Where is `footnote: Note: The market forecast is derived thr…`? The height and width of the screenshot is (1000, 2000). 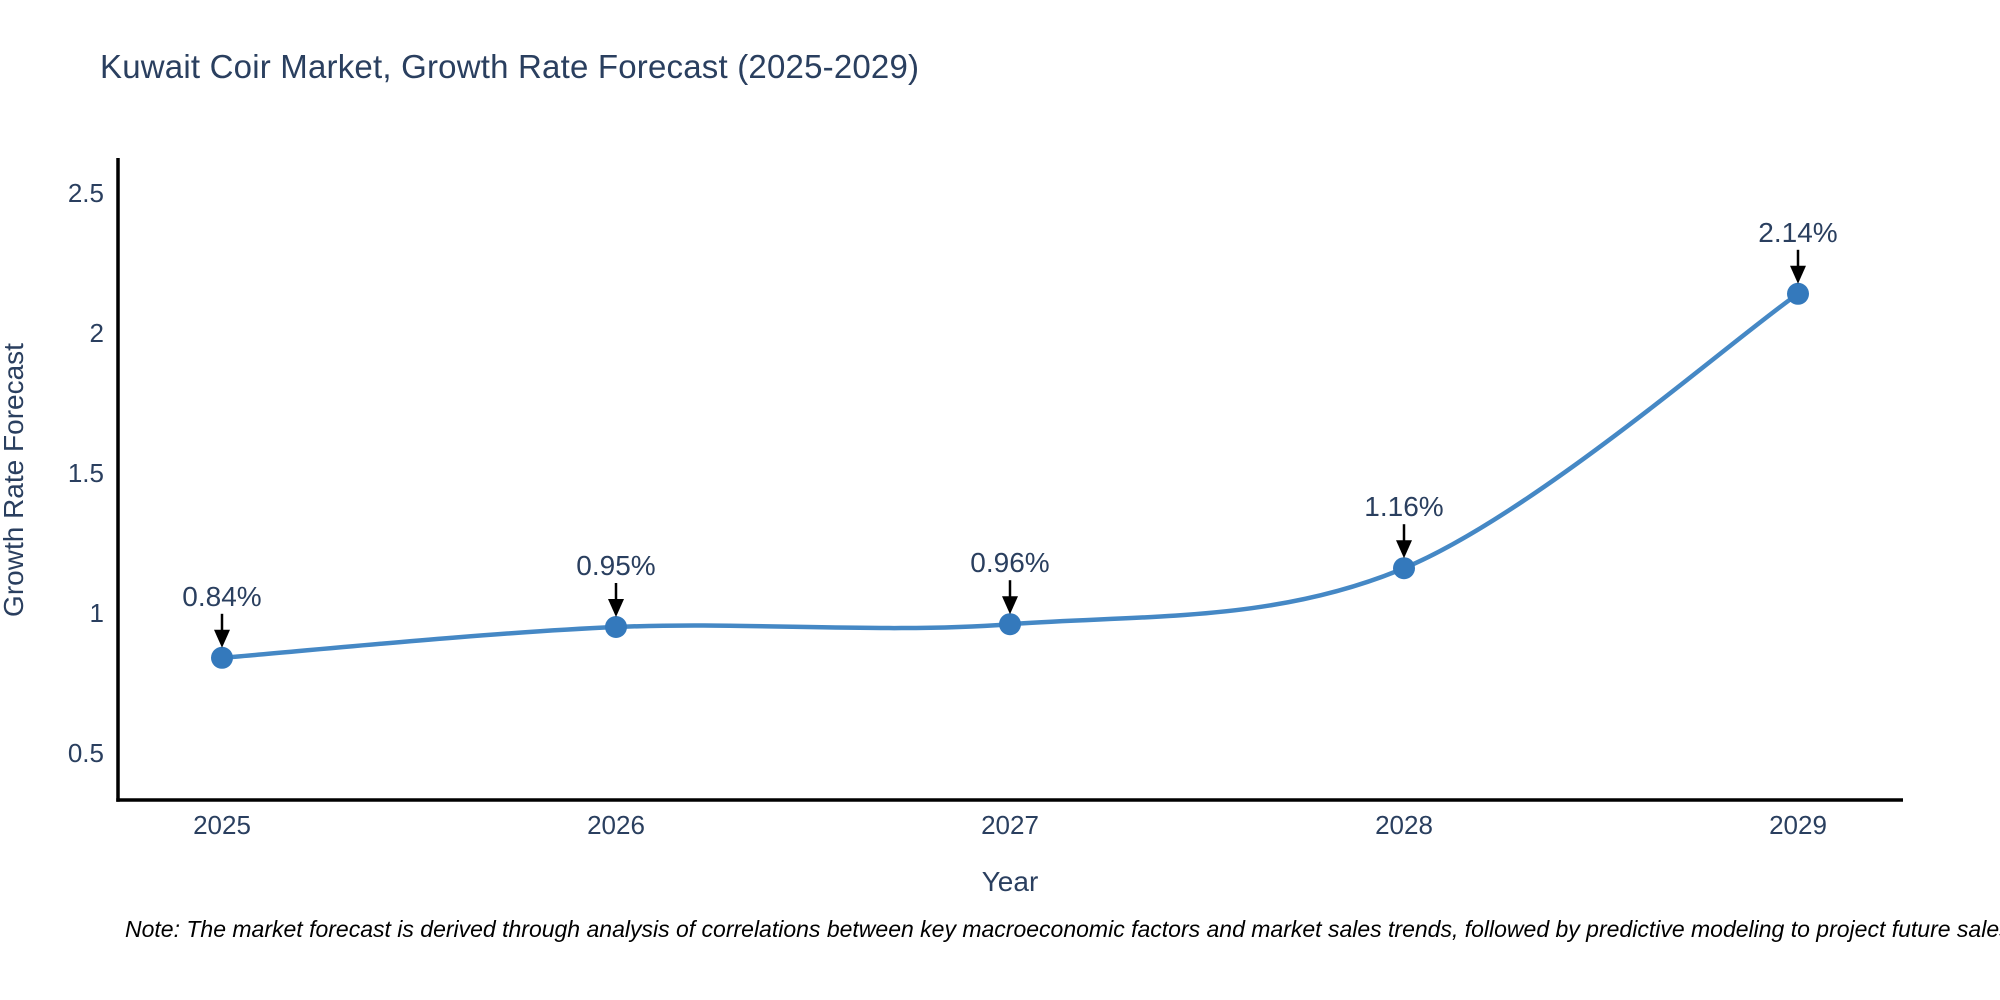 footnote: Note: The market forecast is derived thr… is located at coordinates (1062, 929).